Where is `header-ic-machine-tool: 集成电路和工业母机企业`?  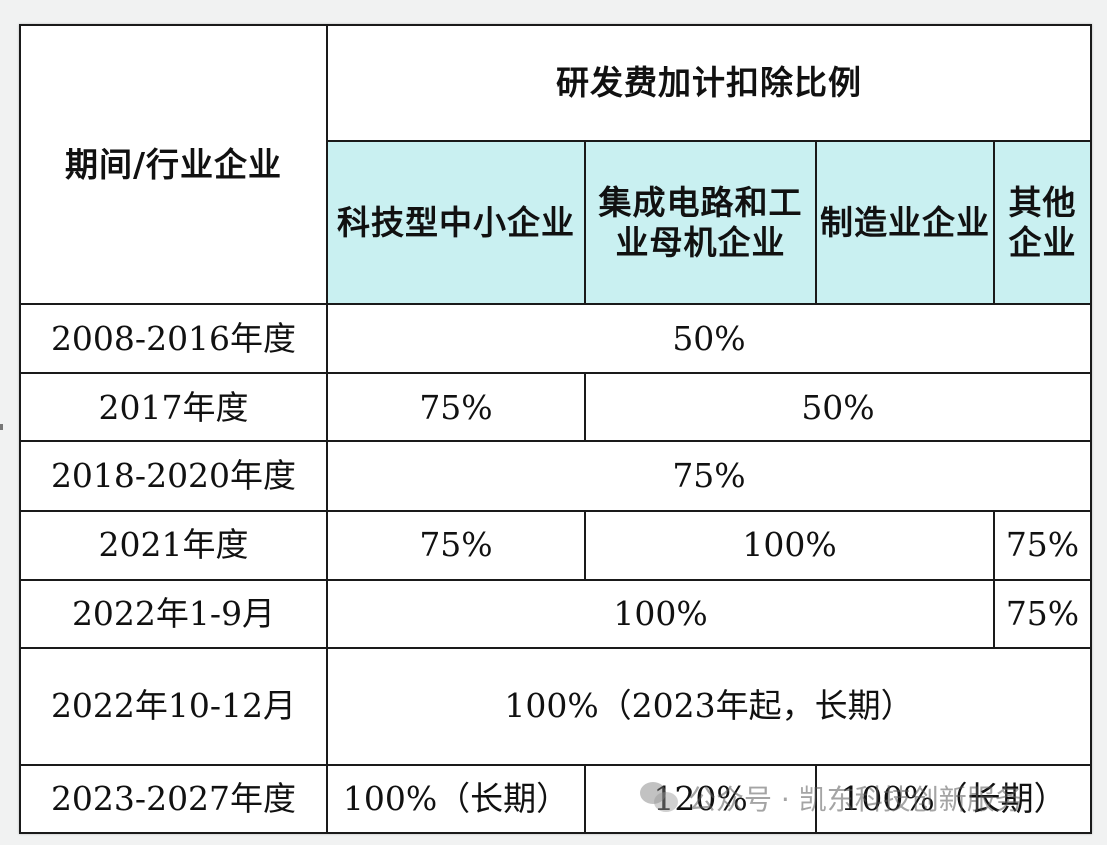 header-ic-machine-tool: 集成电路和工业母机企业 is located at coordinates (700, 223).